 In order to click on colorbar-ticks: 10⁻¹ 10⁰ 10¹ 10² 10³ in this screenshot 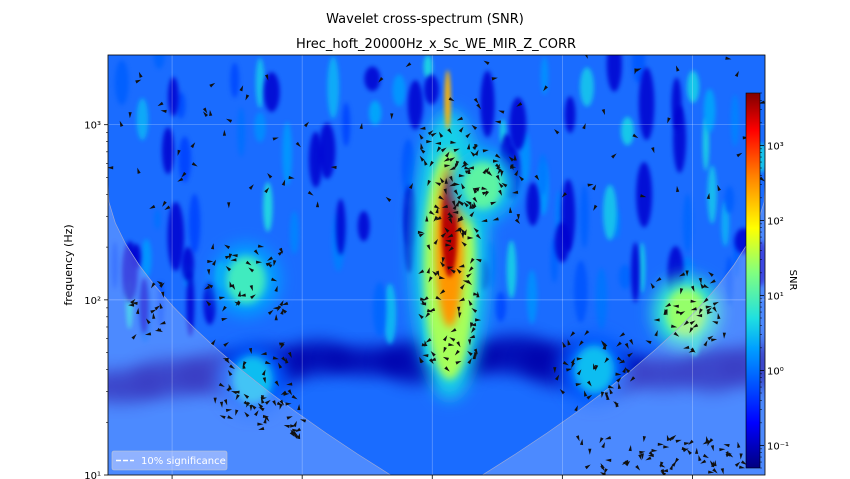, I will do `click(774, 280)`.